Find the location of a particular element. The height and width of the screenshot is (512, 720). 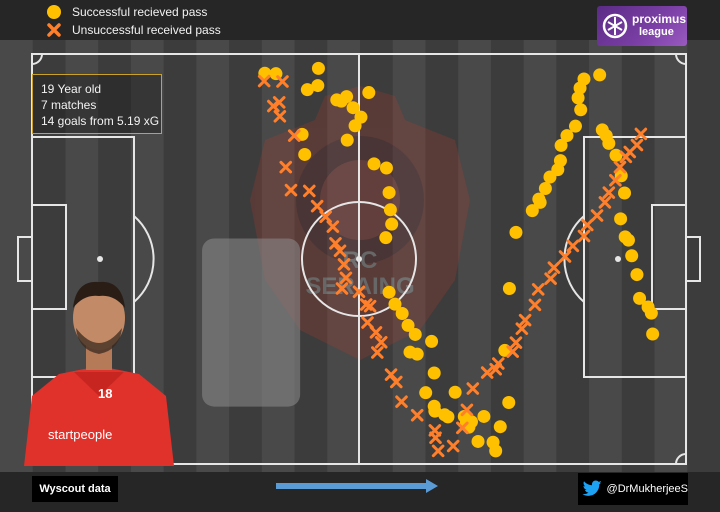

corner-arc-tl is located at coordinates (37, 59).